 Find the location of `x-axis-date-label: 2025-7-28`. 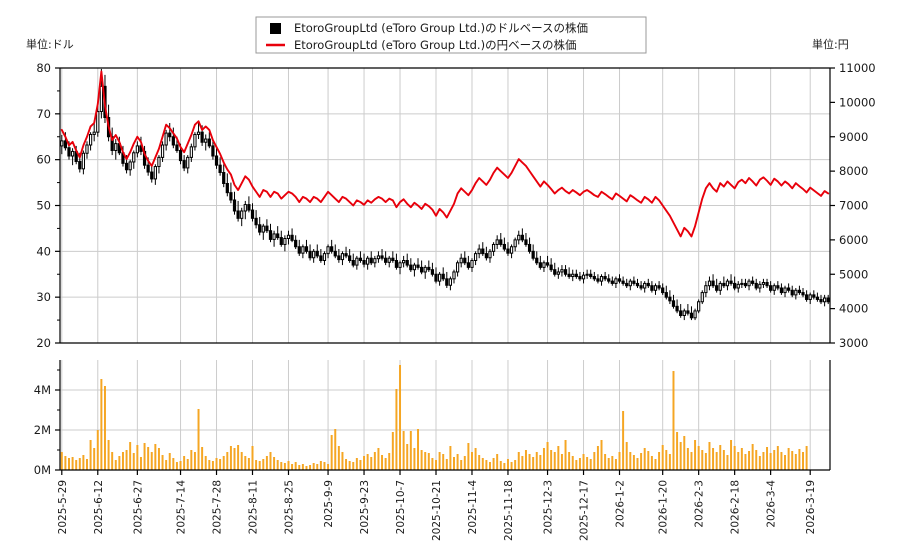

x-axis-date-label: 2025-7-28 is located at coordinates (218, 507).